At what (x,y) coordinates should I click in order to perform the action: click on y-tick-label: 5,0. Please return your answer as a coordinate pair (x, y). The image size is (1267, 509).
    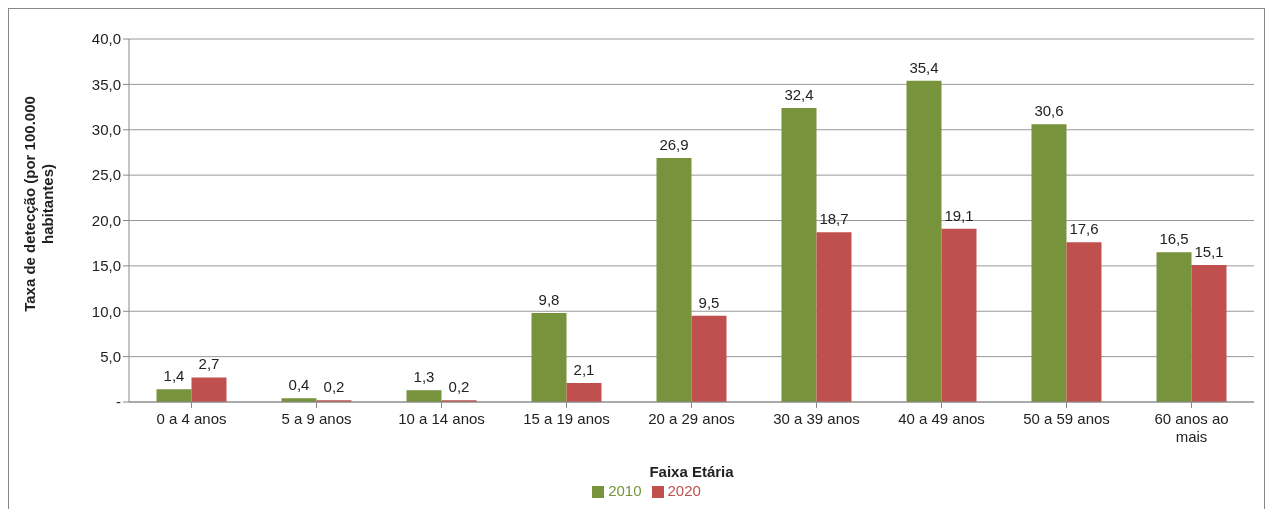
    Looking at the image, I should click on (110, 356).